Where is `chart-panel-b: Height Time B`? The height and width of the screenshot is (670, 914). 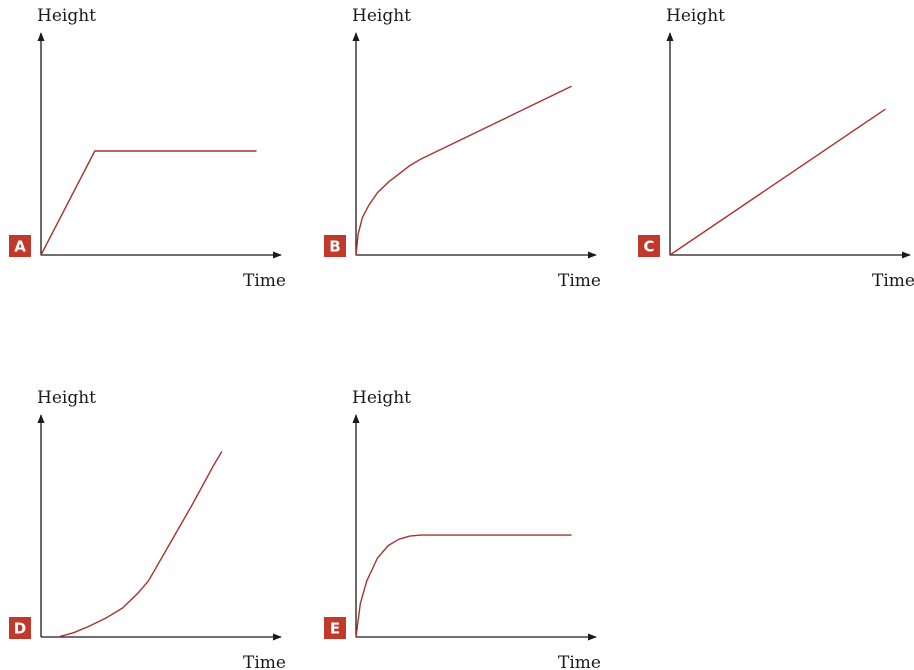 chart-panel-b: Height Time B is located at coordinates (462, 148).